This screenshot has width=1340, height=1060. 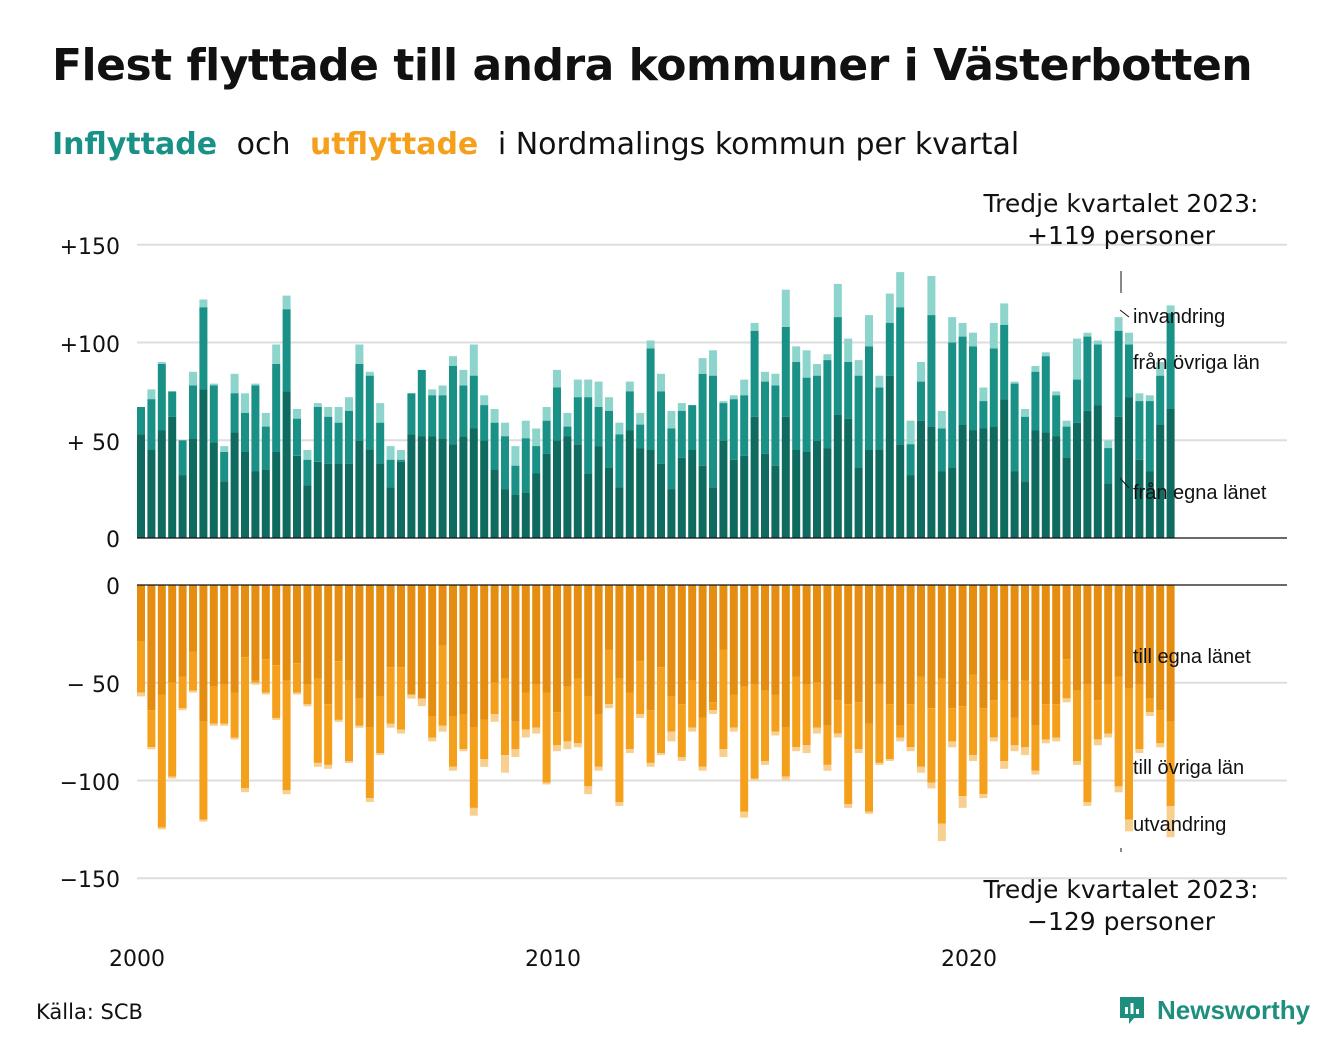 I want to click on ytick-in-50: + 50, so click(x=93, y=443).